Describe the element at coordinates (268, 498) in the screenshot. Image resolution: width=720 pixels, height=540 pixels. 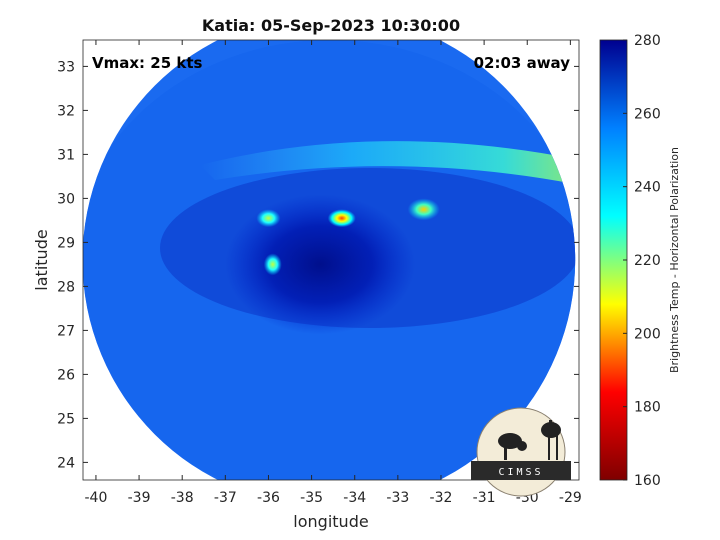
I see `x-tick-label: -36` at that location.